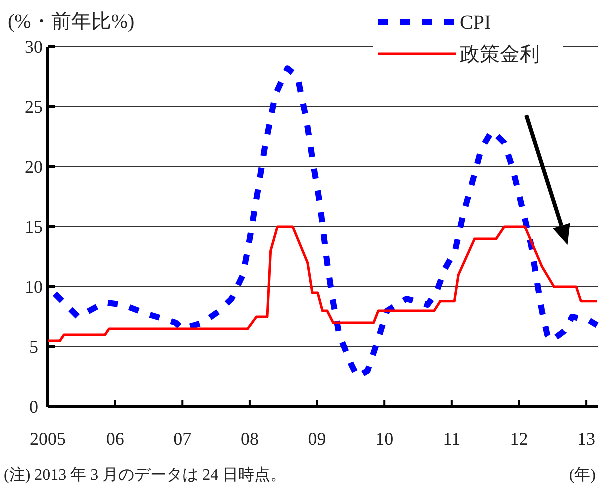 The image size is (600, 488). I want to click on legend-label: 政策金利, so click(500, 55).